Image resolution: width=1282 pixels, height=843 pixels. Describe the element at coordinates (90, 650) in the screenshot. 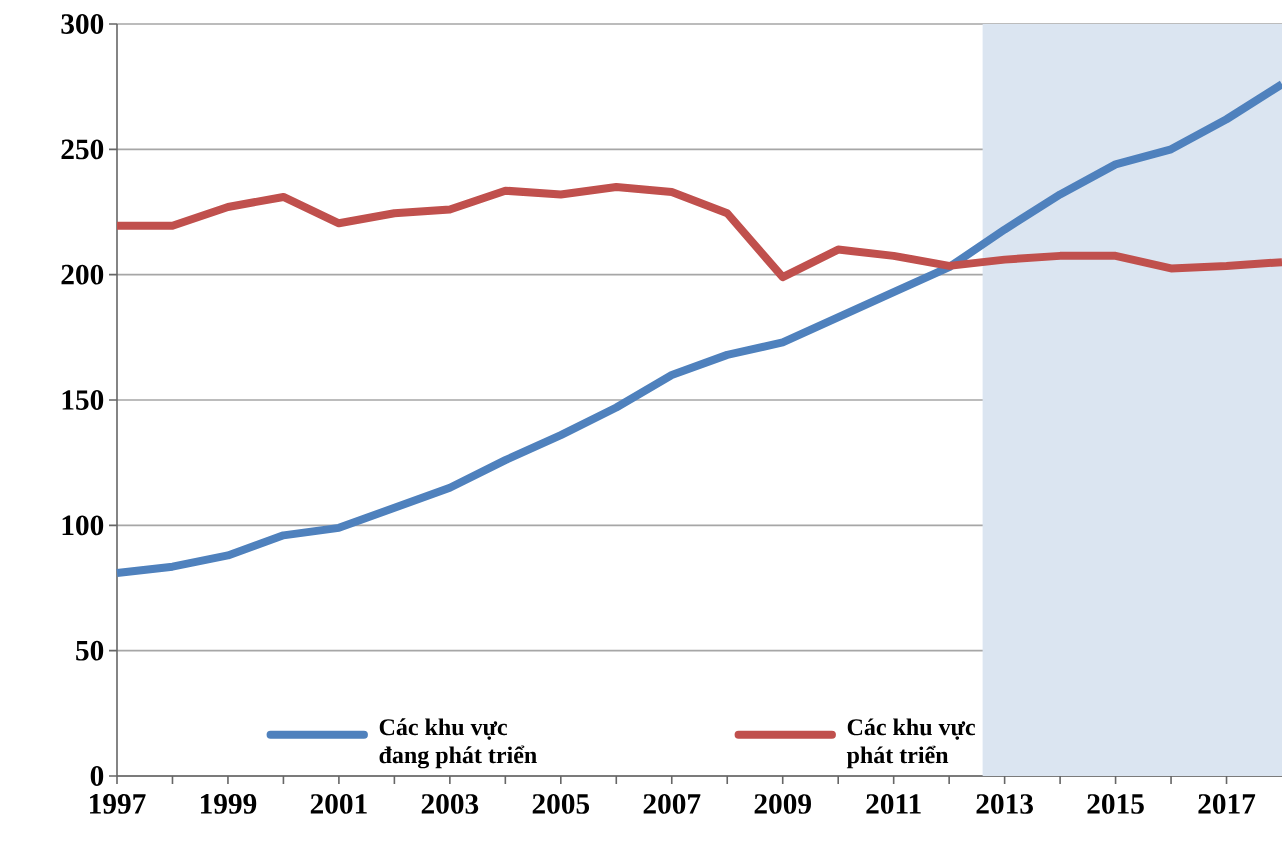

I see `y-tick-label: 50` at that location.